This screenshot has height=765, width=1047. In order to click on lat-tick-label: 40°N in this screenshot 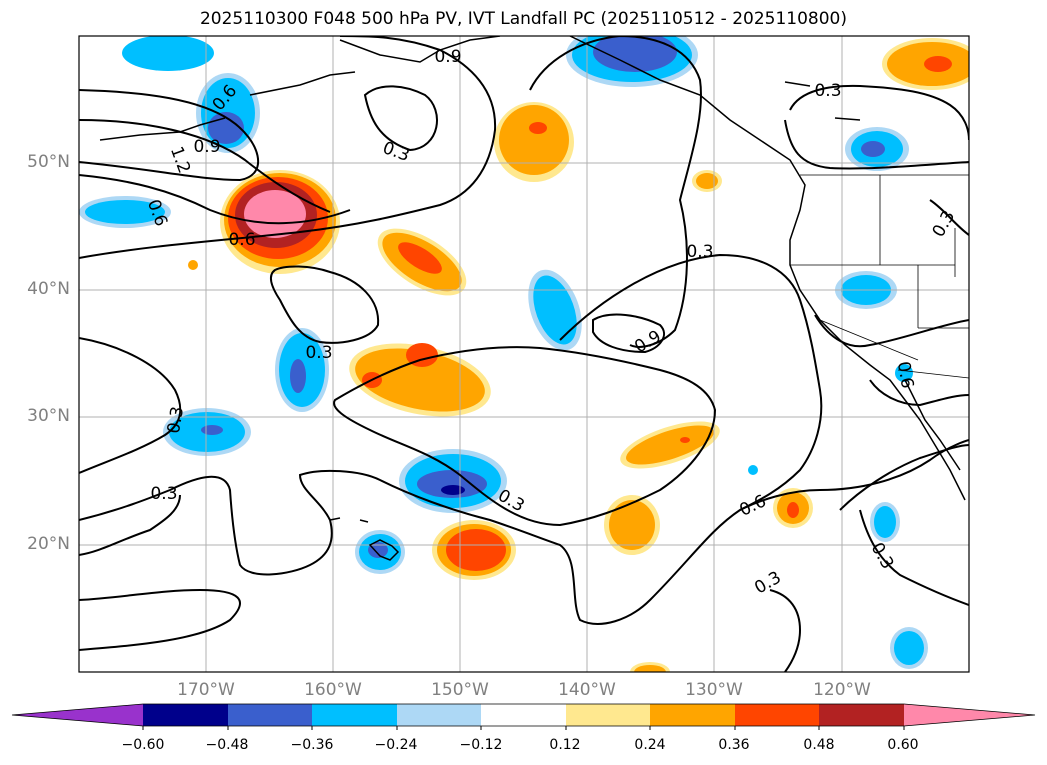, I will do `click(48, 289)`.